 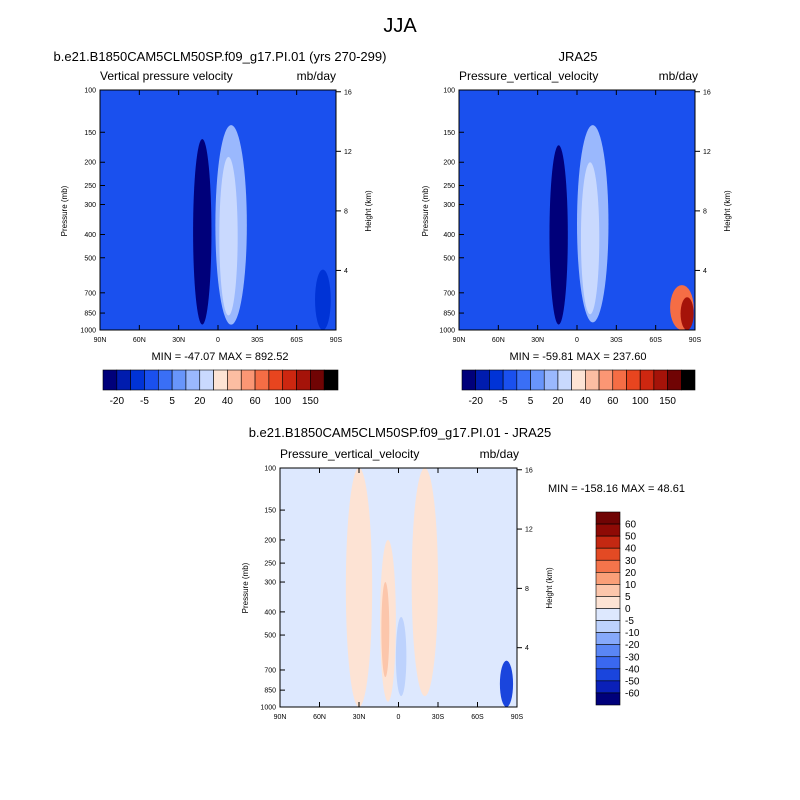 What do you see at coordinates (218, 340) in the screenshot?
I see `panel-model-xtick-label: 0` at bounding box center [218, 340].